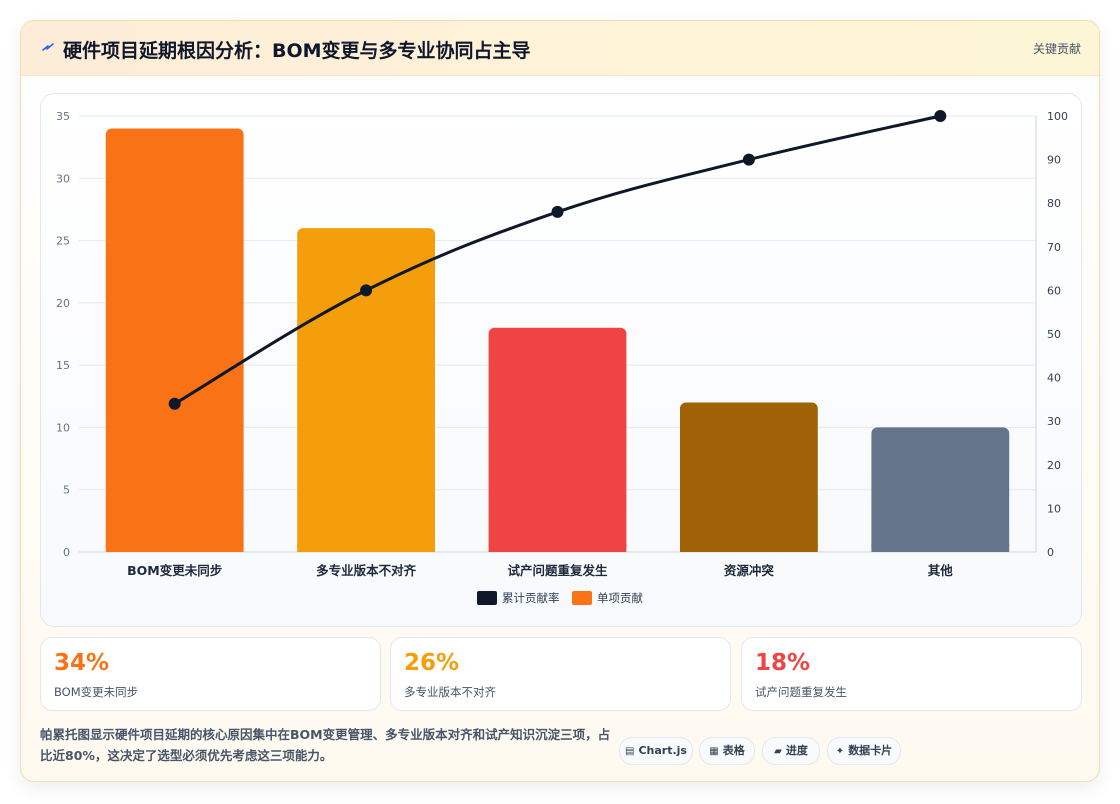  Describe the element at coordinates (531, 598) in the screenshot. I see `legend-label: 累计贡献率` at that location.